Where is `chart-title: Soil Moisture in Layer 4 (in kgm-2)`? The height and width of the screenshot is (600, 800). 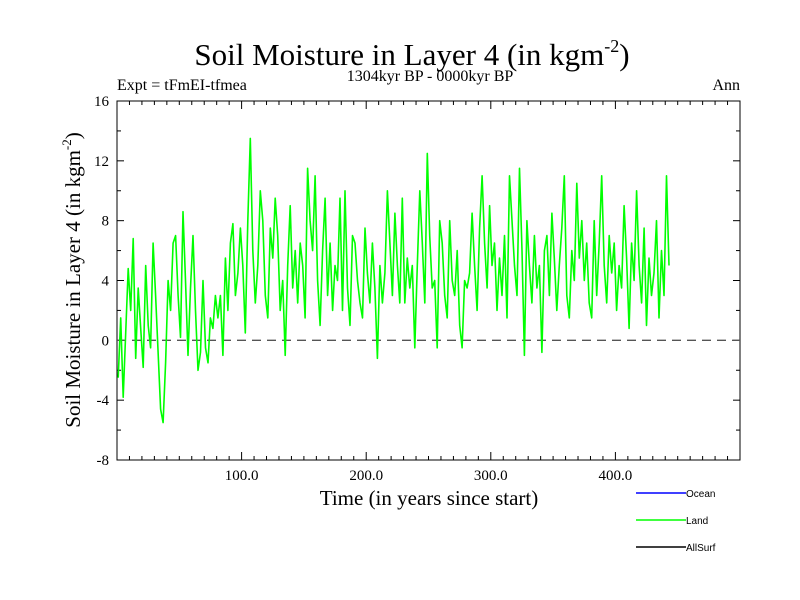
chart-title: Soil Moisture in Layer 4 (in kgm-2) is located at coordinates (411, 54).